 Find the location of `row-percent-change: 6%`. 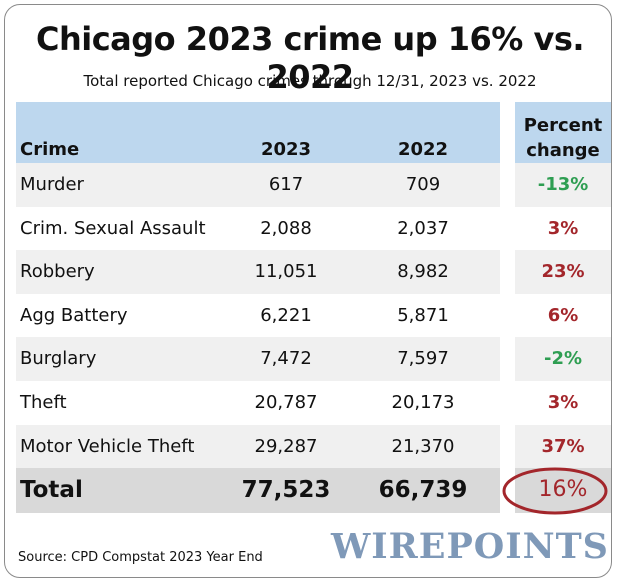

row-percent-change: 6% is located at coordinates (563, 315).